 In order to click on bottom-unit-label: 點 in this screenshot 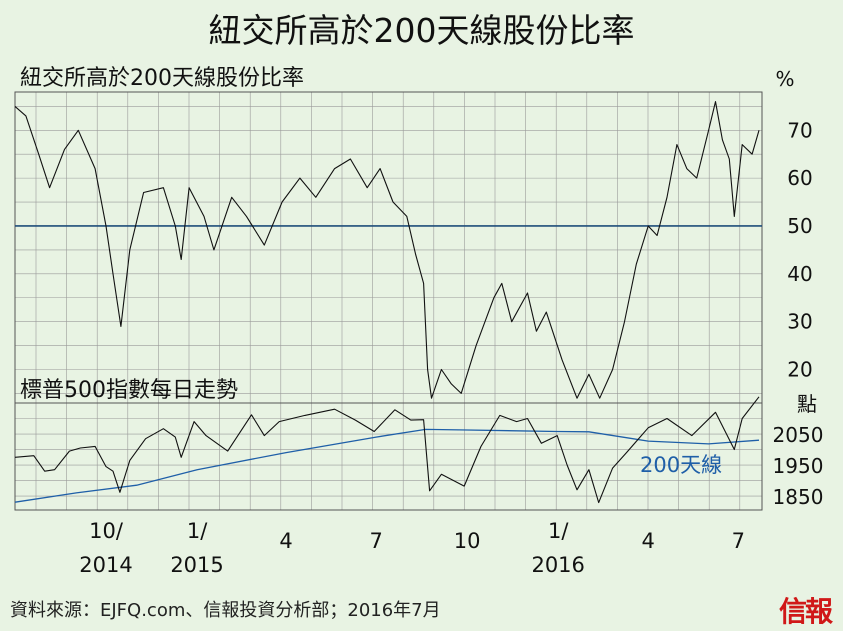, I will do `click(807, 404)`.